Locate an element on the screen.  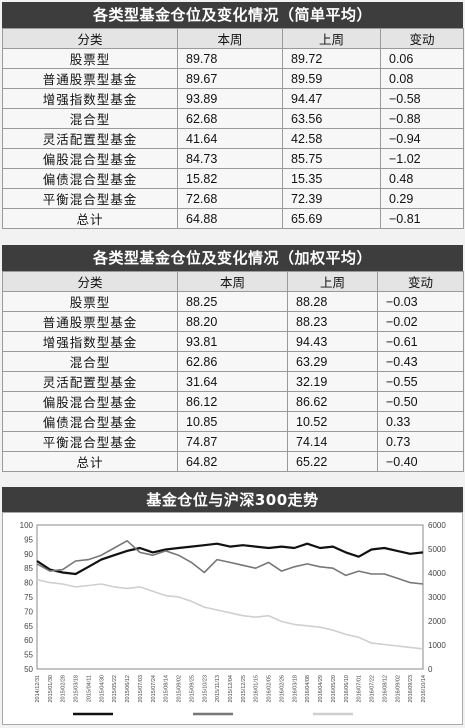
category-cell: 混合型 is located at coordinates (90, 118).